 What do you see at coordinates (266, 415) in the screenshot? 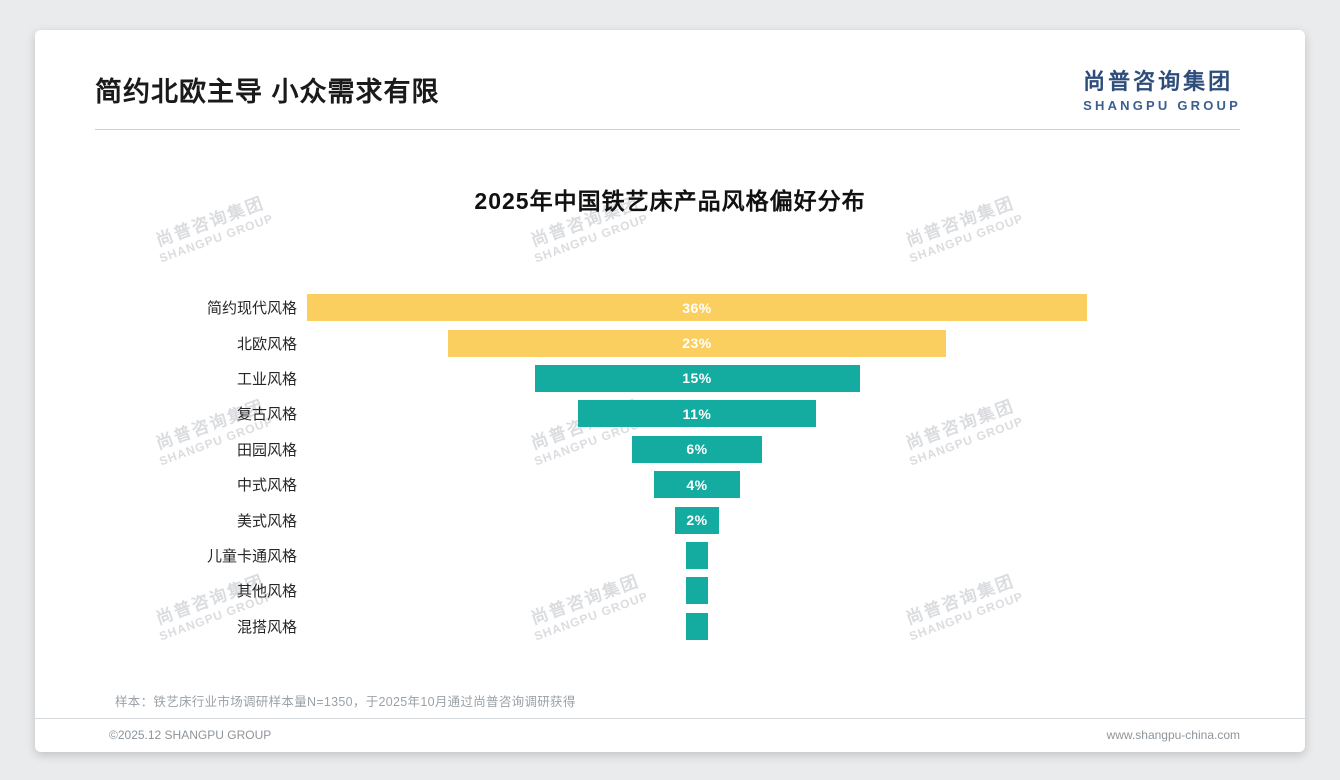
I see `category-label: 复古风格` at bounding box center [266, 415].